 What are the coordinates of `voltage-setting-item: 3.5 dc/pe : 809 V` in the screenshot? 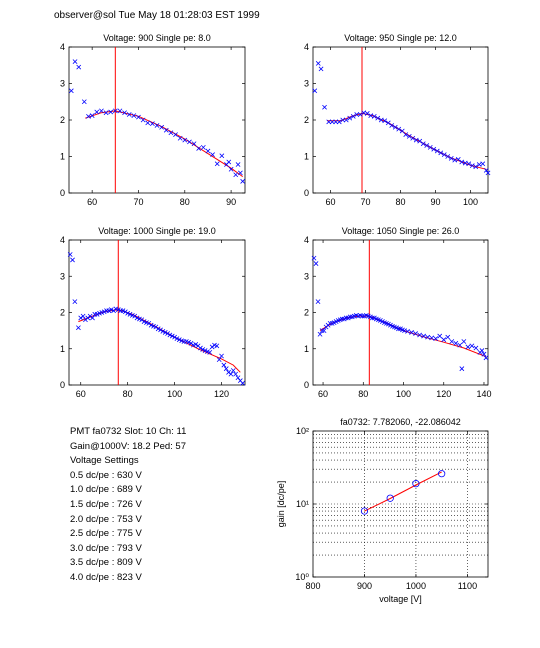 It's located at (106, 563).